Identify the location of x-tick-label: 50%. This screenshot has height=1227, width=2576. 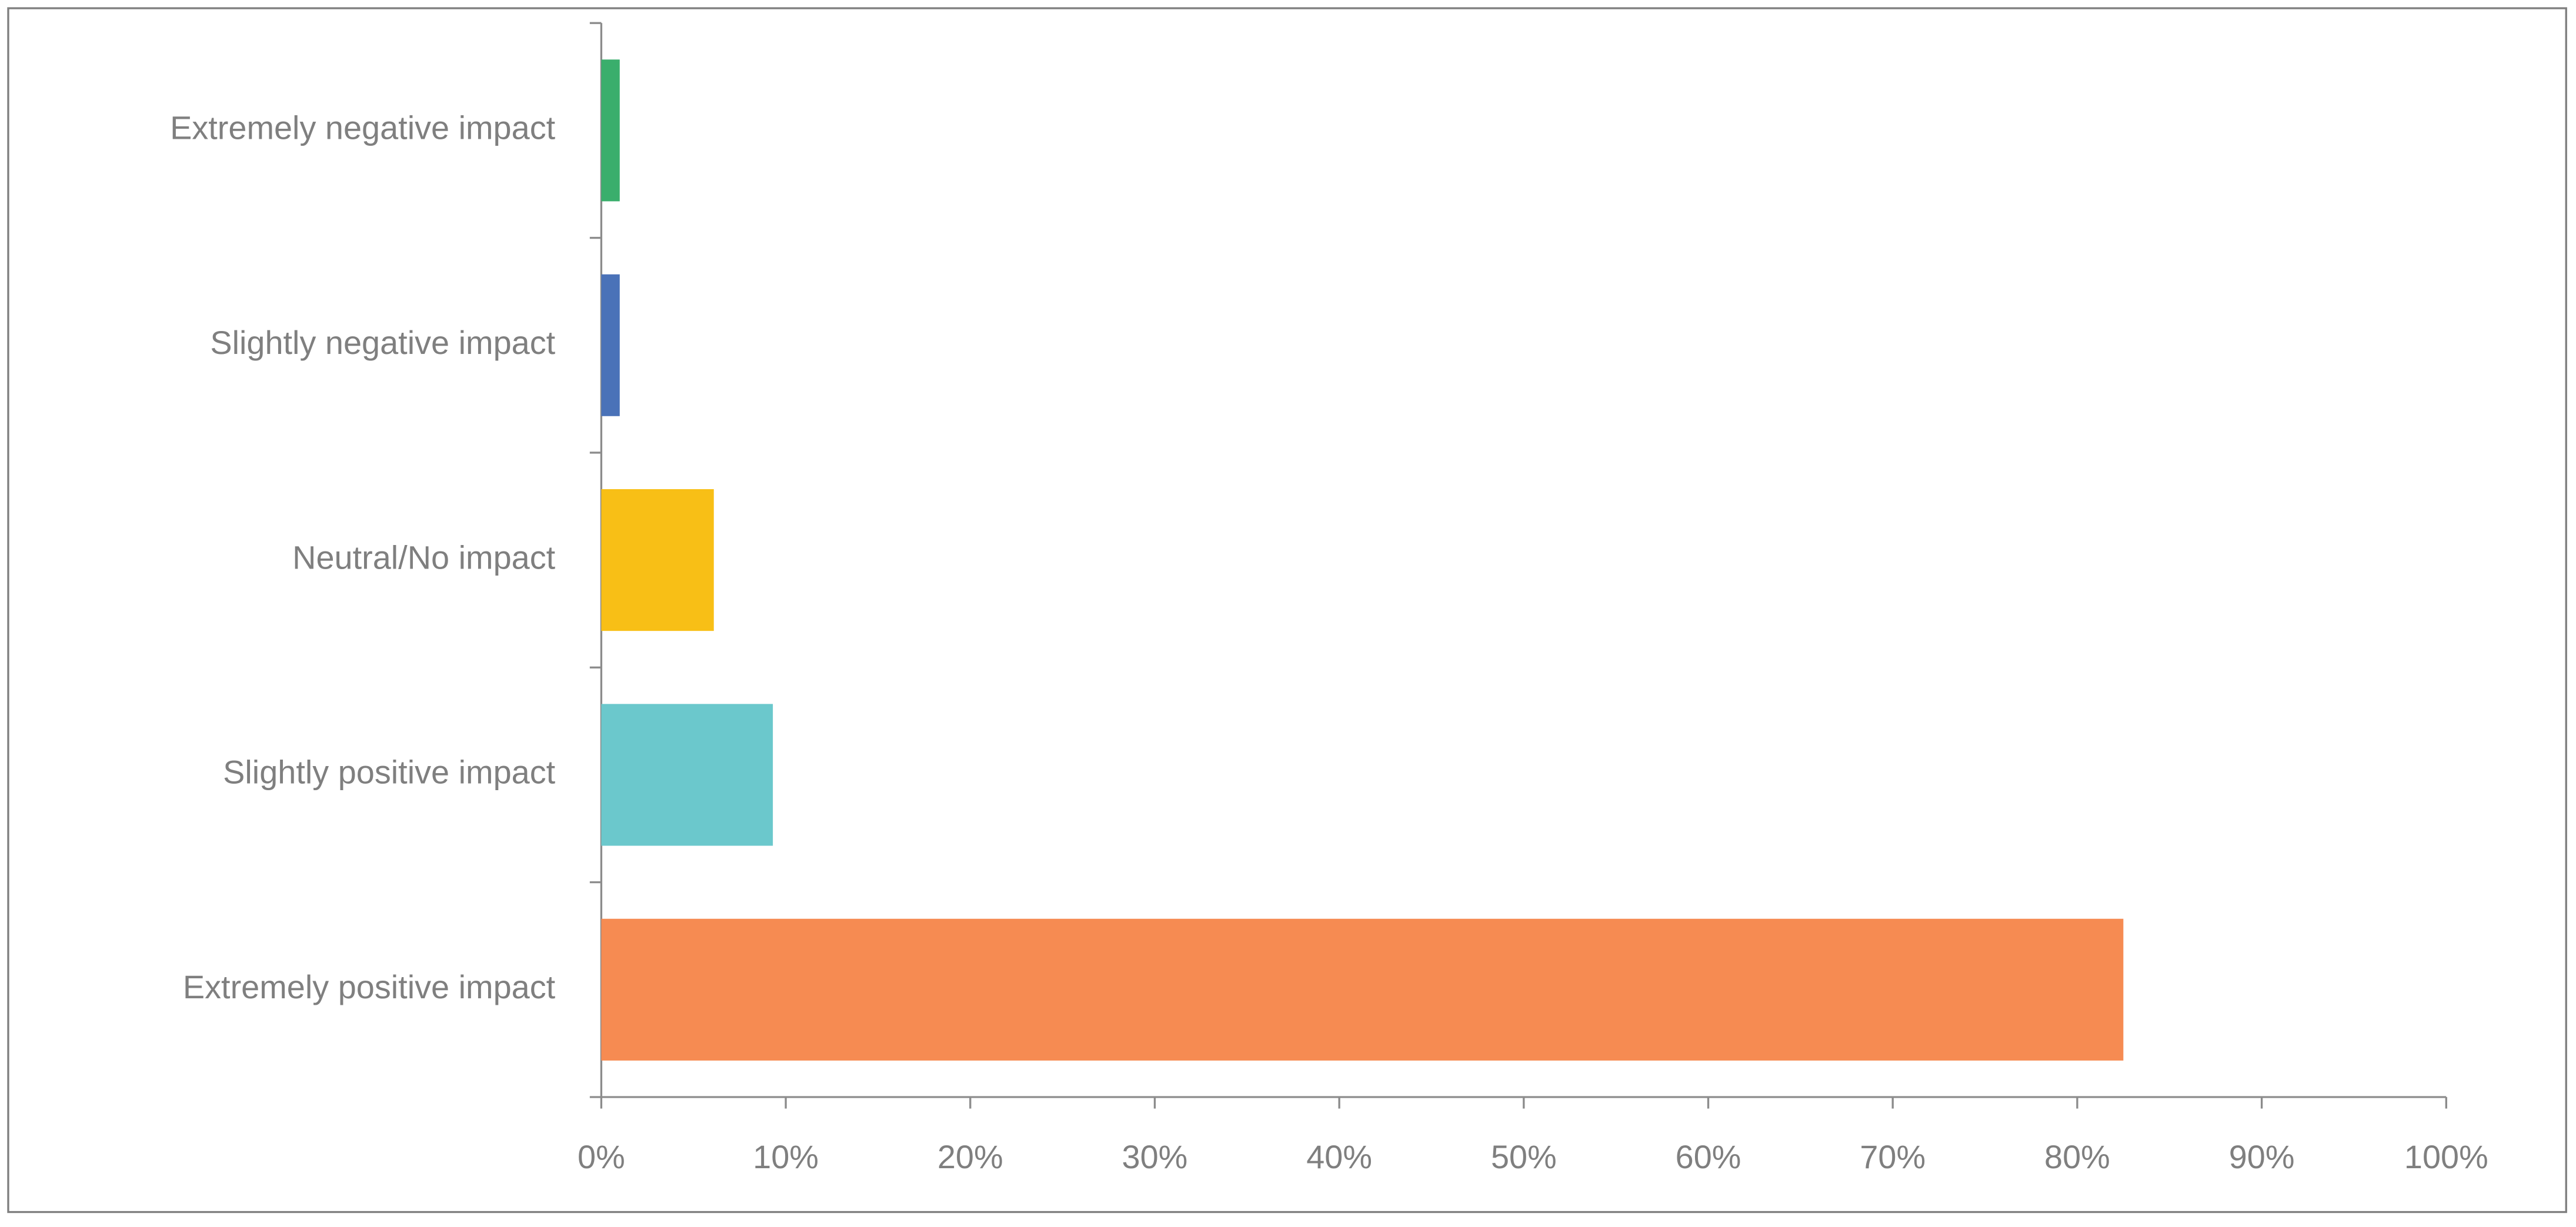
(1524, 1156).